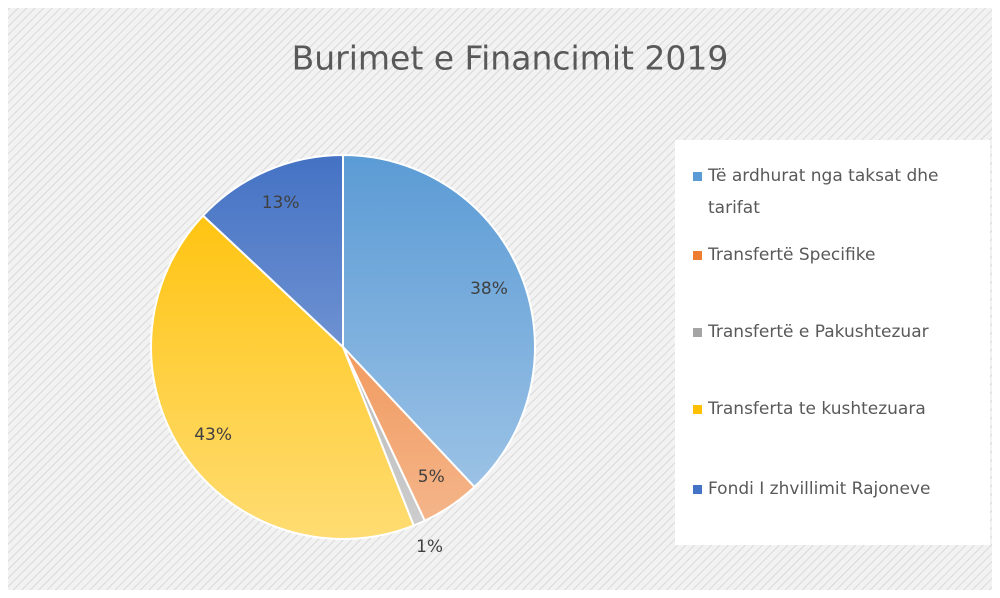  Describe the element at coordinates (429, 547) in the screenshot. I see `data-label: 1%` at that location.